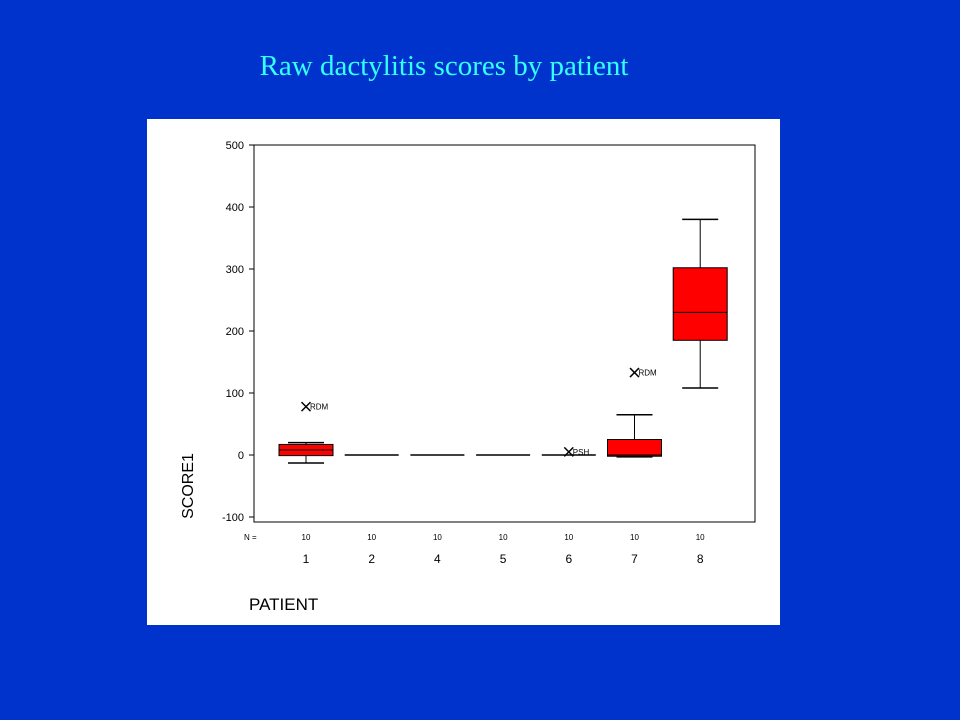  Describe the element at coordinates (581, 452) in the screenshot. I see `outlier-label: PSH` at that location.